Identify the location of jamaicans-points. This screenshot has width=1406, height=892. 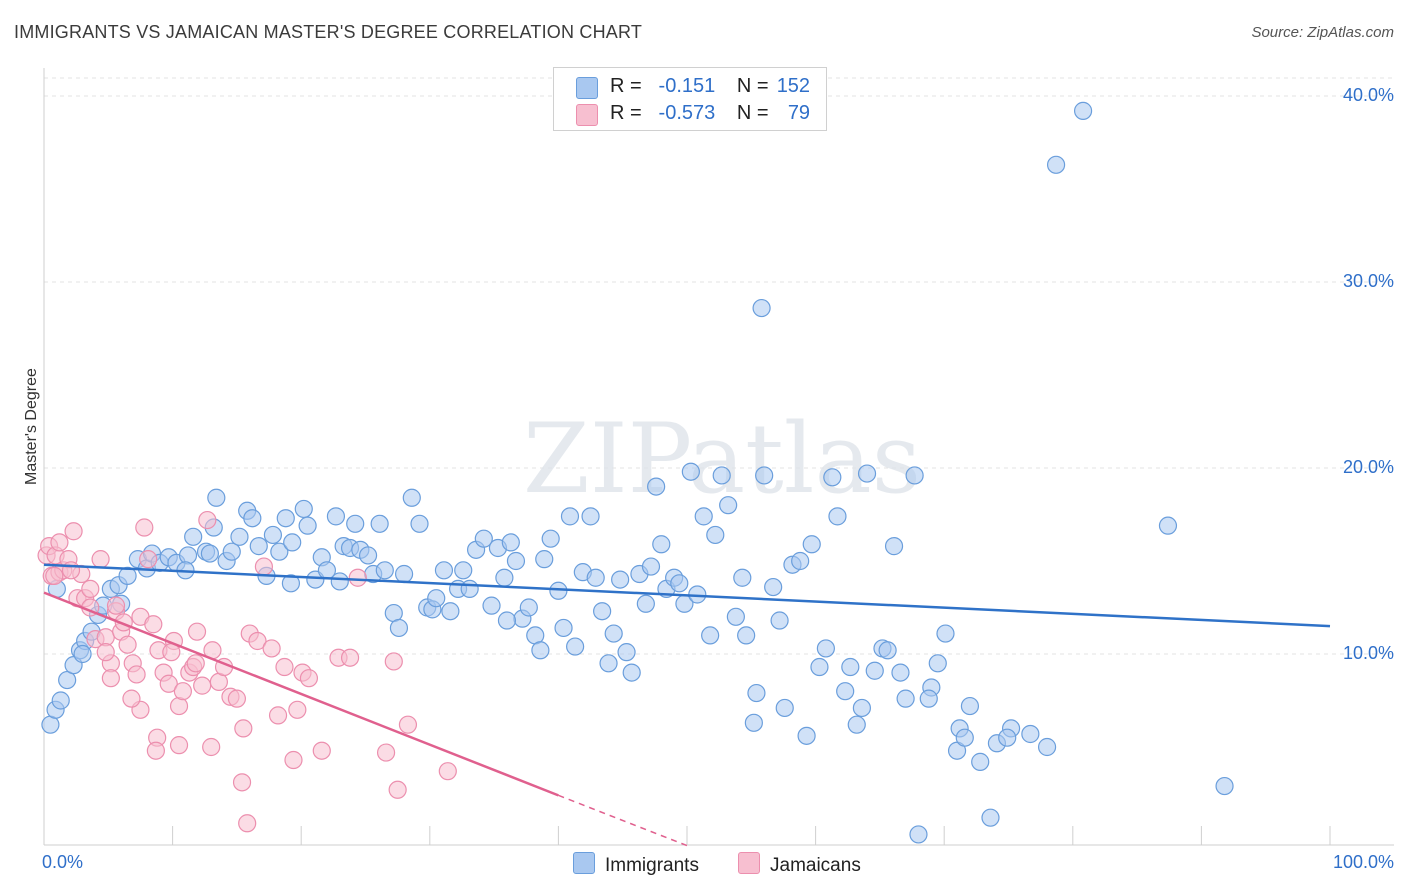
(247, 671).